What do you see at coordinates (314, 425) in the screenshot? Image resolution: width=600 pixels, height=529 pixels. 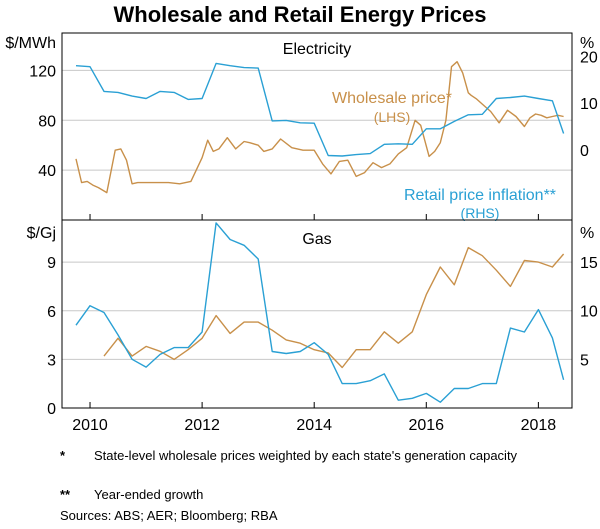 I see `x-tick-label: 2014` at bounding box center [314, 425].